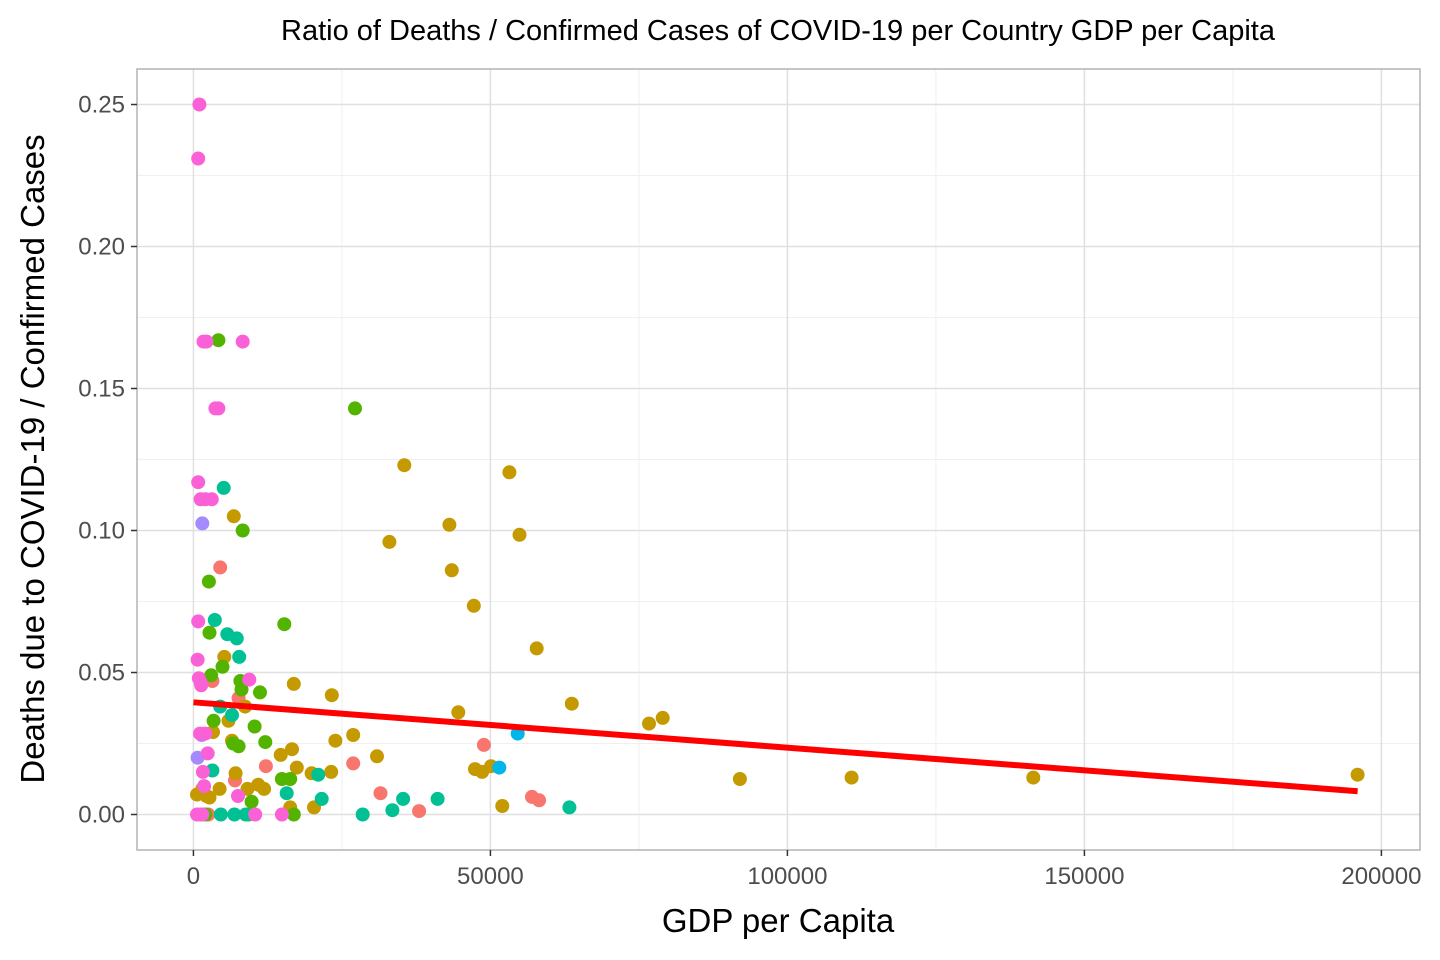 The image size is (1440, 960). Describe the element at coordinates (193, 876) in the screenshot. I see `x-tick-label: 0` at that location.